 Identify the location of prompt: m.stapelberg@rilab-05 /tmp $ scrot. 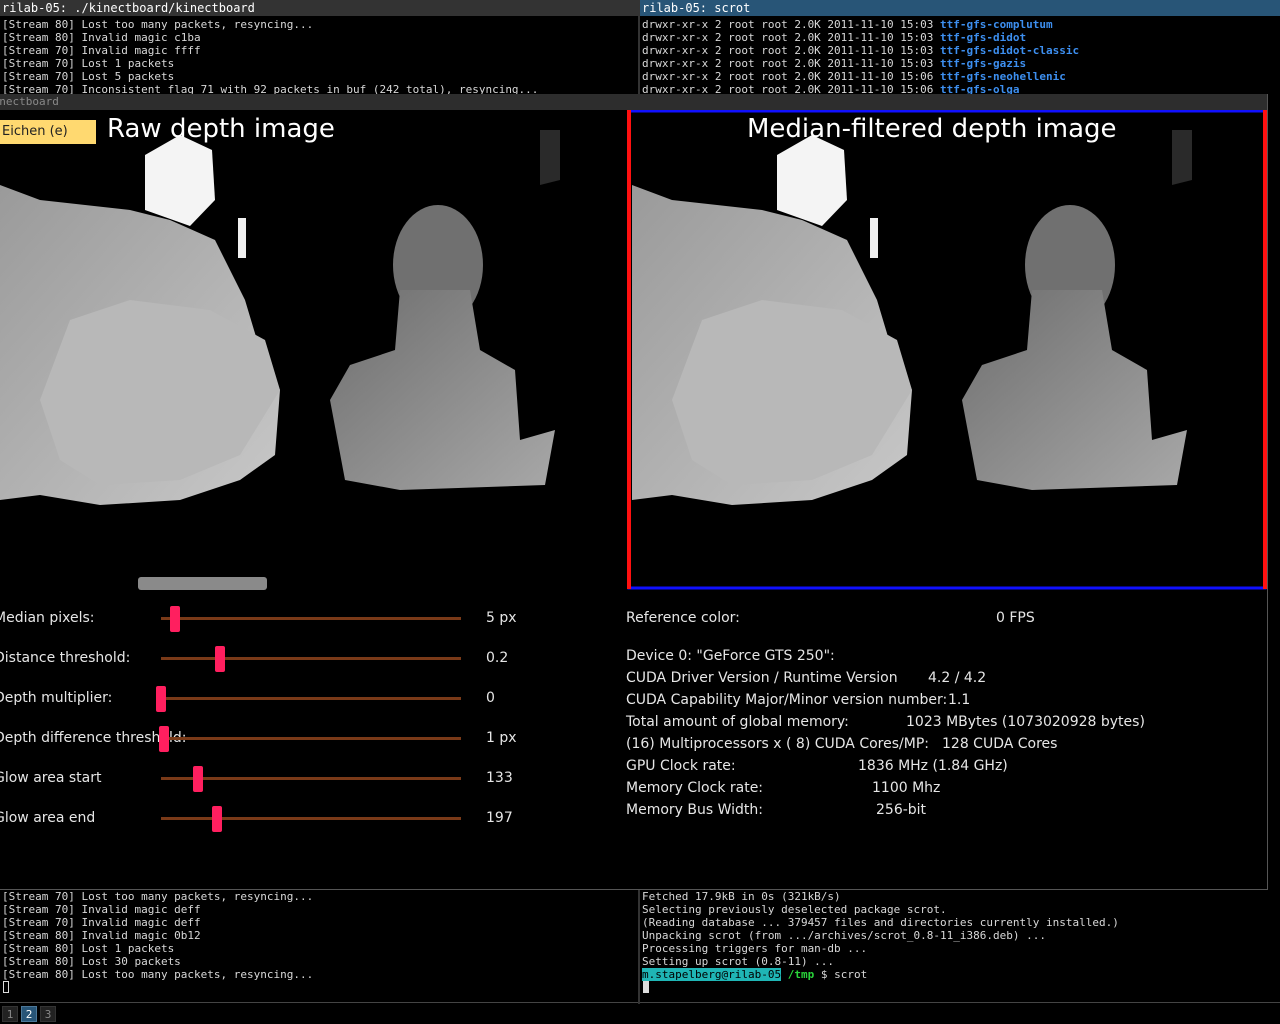
(754, 974).